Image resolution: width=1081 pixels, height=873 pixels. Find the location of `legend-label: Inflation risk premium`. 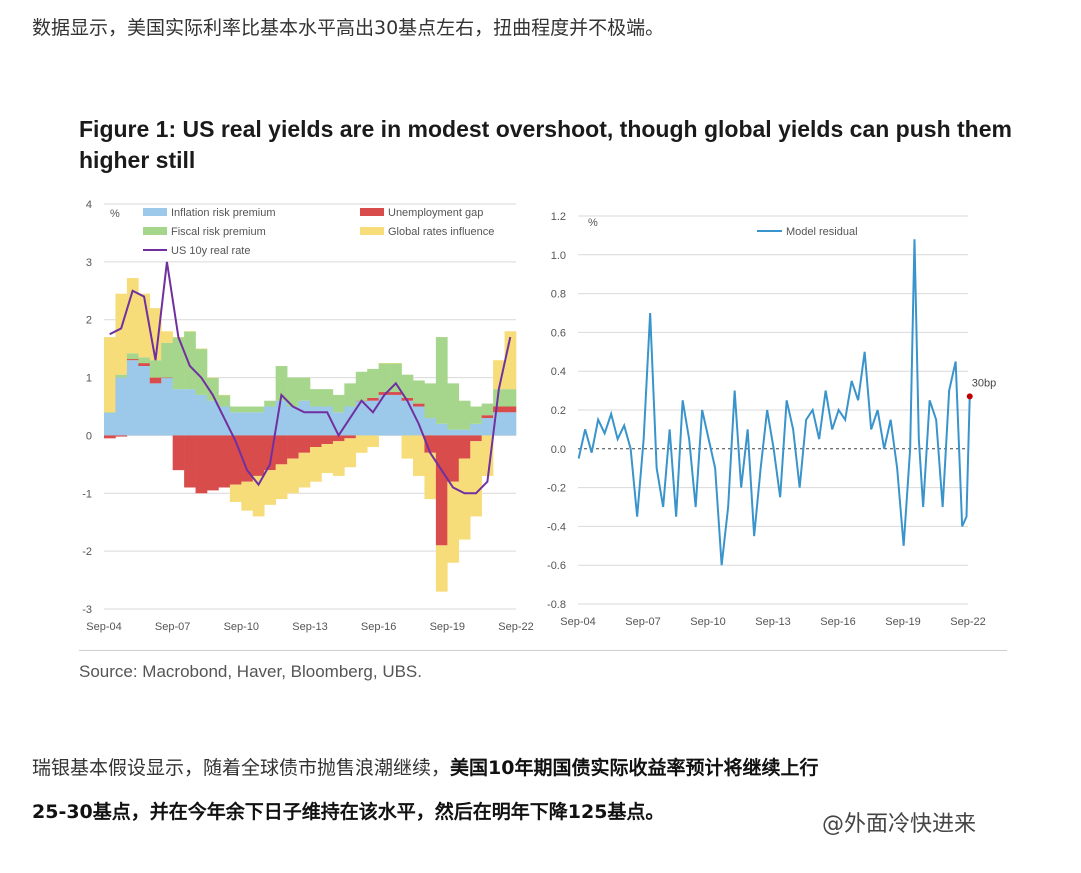

legend-label: Inflation risk premium is located at coordinates (223, 213).